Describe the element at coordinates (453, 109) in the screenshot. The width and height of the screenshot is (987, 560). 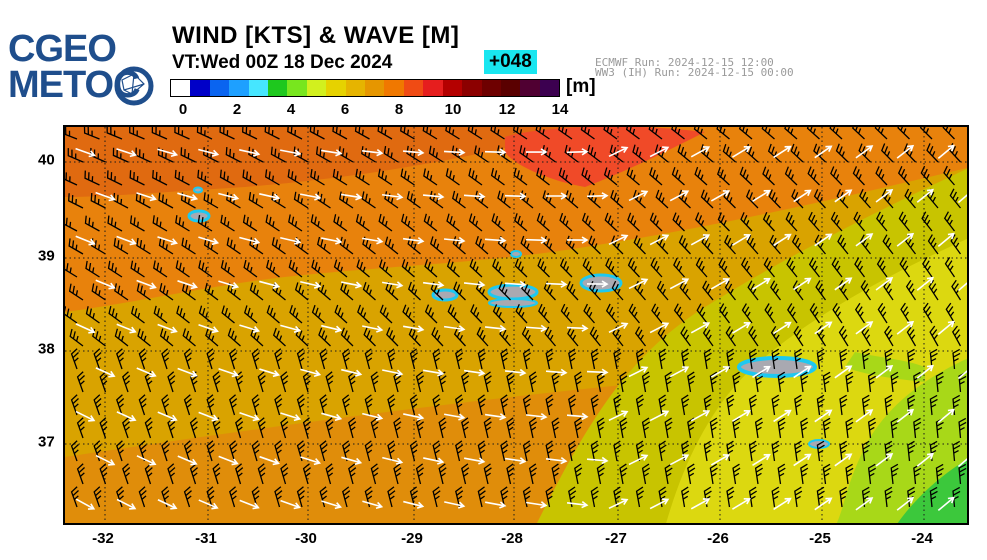
I see `colorbar-tick: 10` at that location.